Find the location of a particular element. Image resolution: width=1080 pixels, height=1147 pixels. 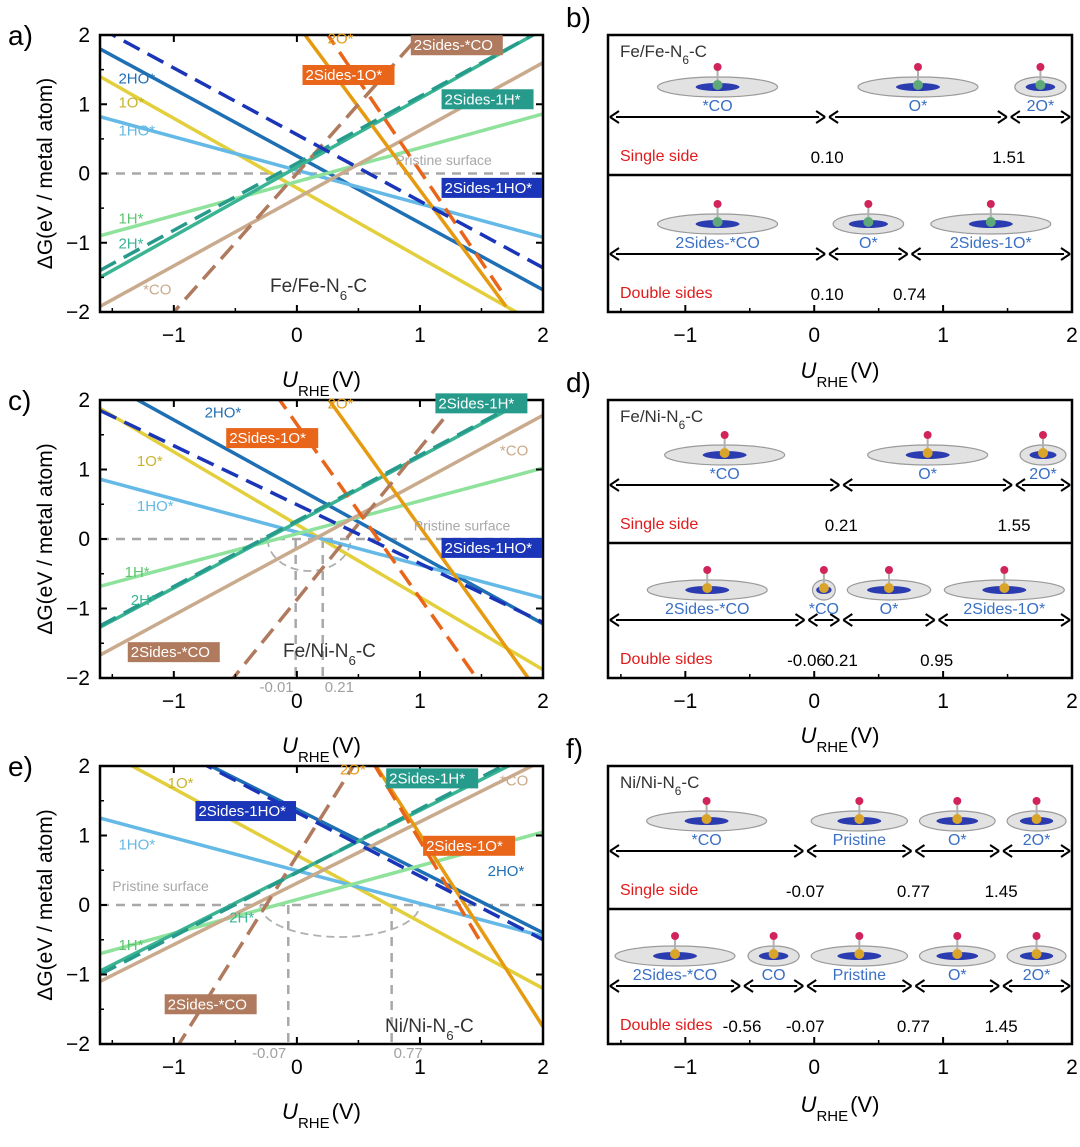

panel-c-xtick-label: 2 is located at coordinates (543, 701).